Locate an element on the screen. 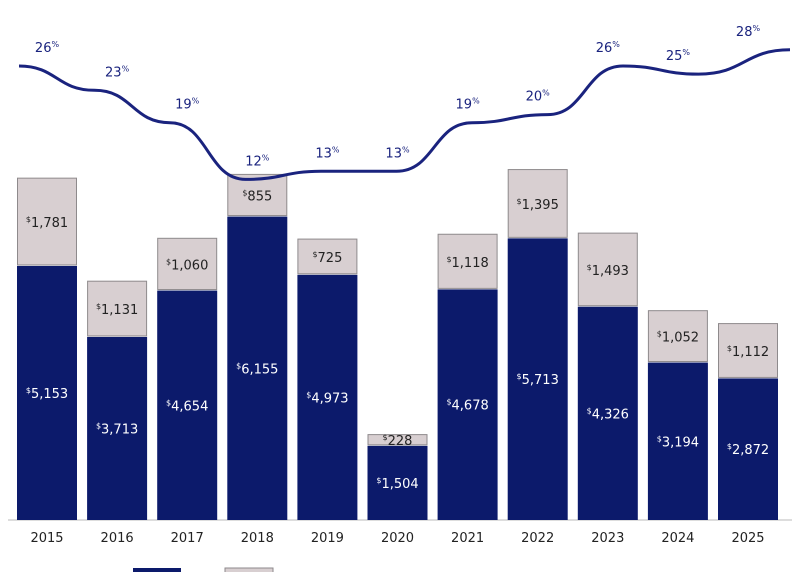  bar-top-2025 is located at coordinates (748, 350).